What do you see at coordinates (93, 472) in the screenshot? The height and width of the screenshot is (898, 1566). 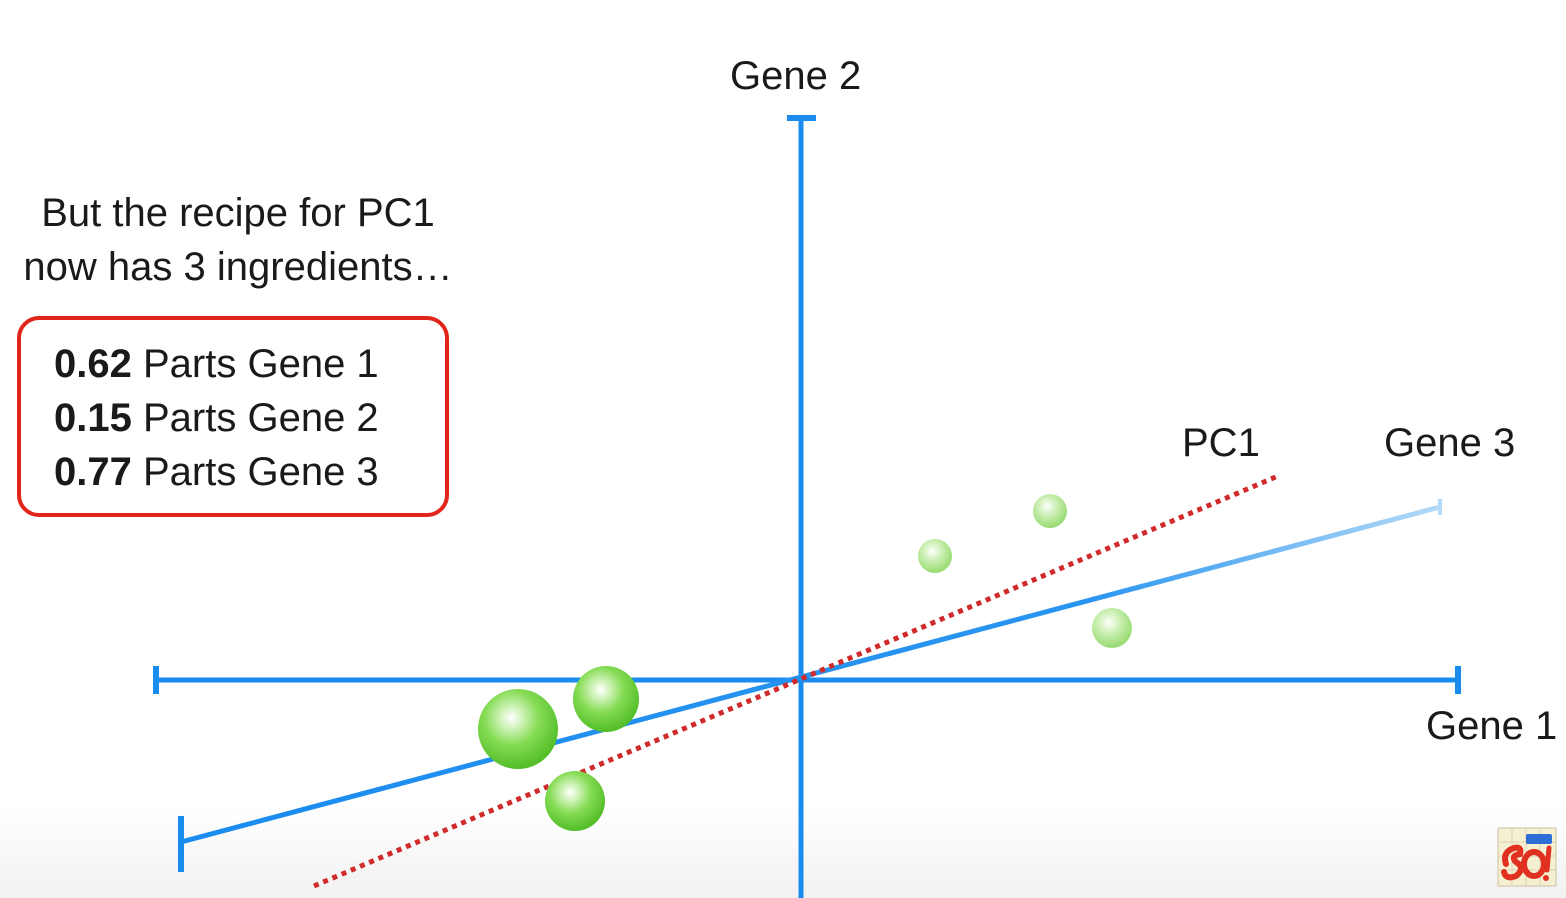 I see `recipe-coefficient: 0.77` at bounding box center [93, 472].